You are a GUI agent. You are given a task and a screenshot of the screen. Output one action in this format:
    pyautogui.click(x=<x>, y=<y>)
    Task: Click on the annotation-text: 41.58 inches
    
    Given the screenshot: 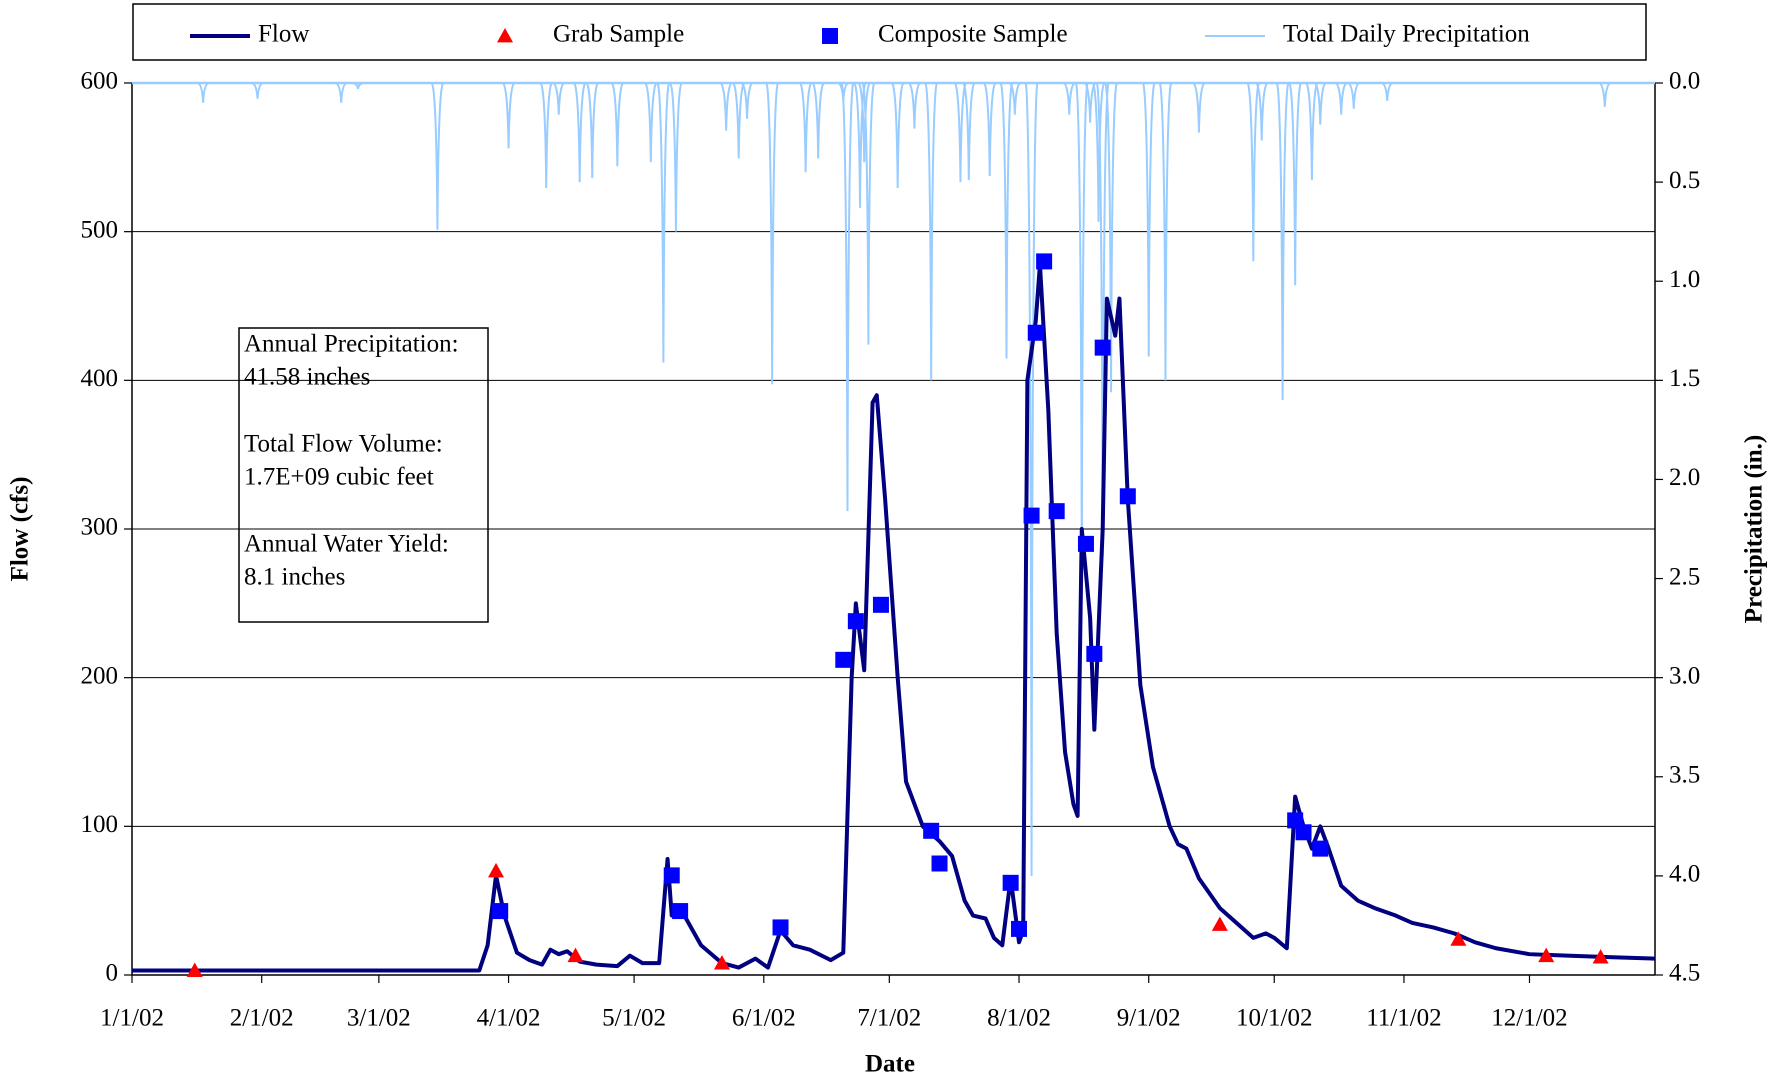 What is the action you would take?
    pyautogui.click(x=307, y=377)
    